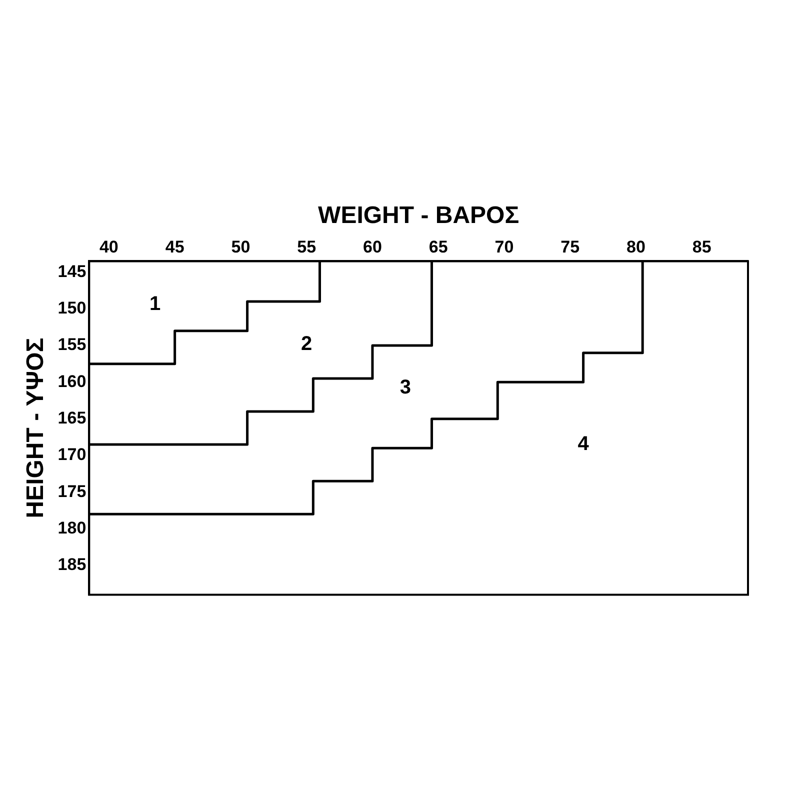  What do you see at coordinates (419, 216) in the screenshot?
I see `x-axis-title: WEIGHT - ΒΑΡΟΣ` at bounding box center [419, 216].